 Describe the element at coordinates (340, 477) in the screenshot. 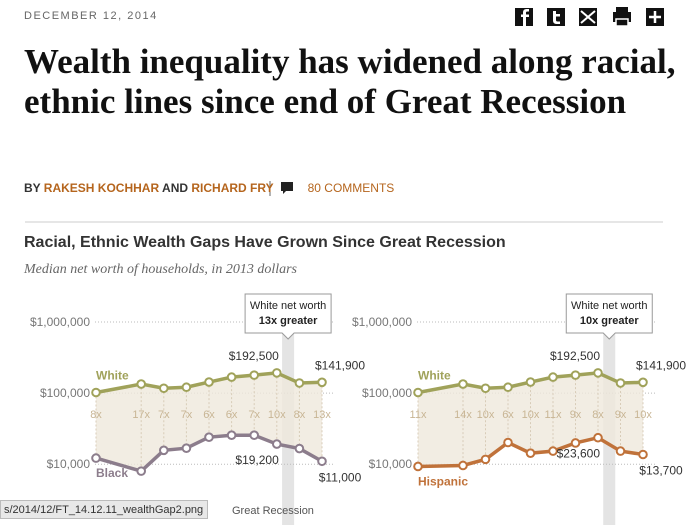

I see `value-label: $11,000` at that location.